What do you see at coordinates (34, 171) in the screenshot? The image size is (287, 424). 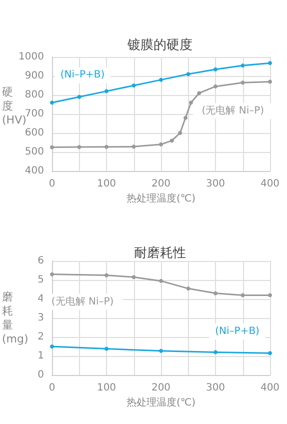 I see `y-tick-label: 400` at bounding box center [34, 171].